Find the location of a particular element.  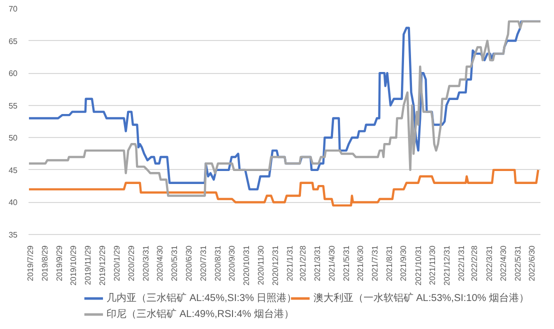

y-tick-label: 45 is located at coordinates (13, 170).